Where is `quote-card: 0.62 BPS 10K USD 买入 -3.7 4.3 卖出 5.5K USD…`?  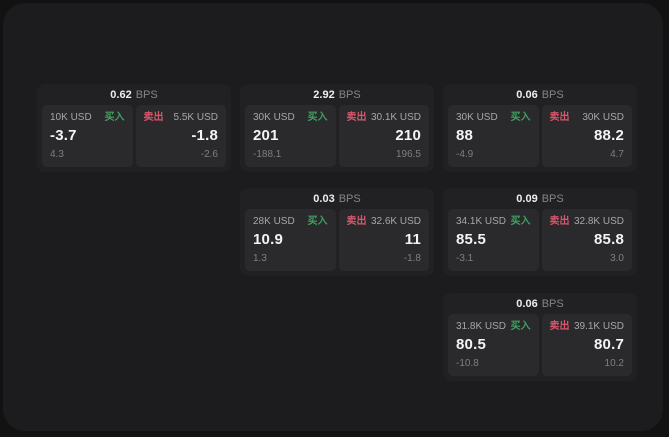
quote-card: 0.62 BPS 10K USD 买入 -3.7 4.3 卖出 5.5K USD… is located at coordinates (134, 128).